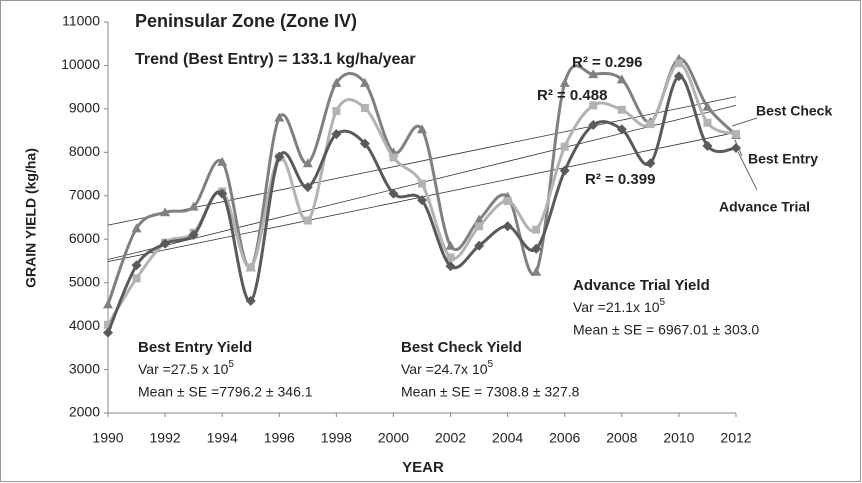 This screenshot has width=862, height=483. Describe the element at coordinates (423, 467) in the screenshot. I see `x-axis-label: YEAR` at that location.